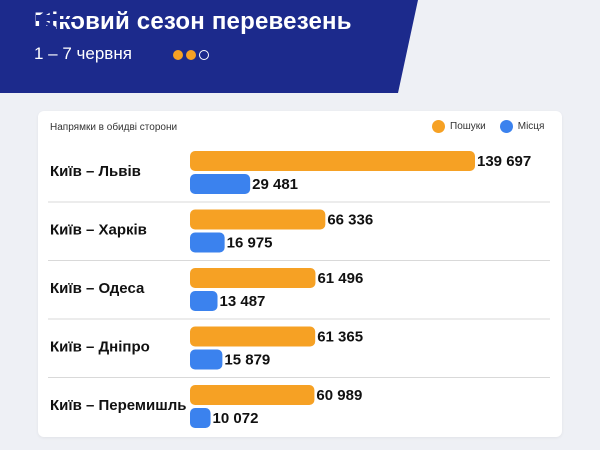 Image resolution: width=600 pixels, height=450 pixels. What do you see at coordinates (97, 288) in the screenshot?
I see `category-label: Київ – Одеса` at bounding box center [97, 288].